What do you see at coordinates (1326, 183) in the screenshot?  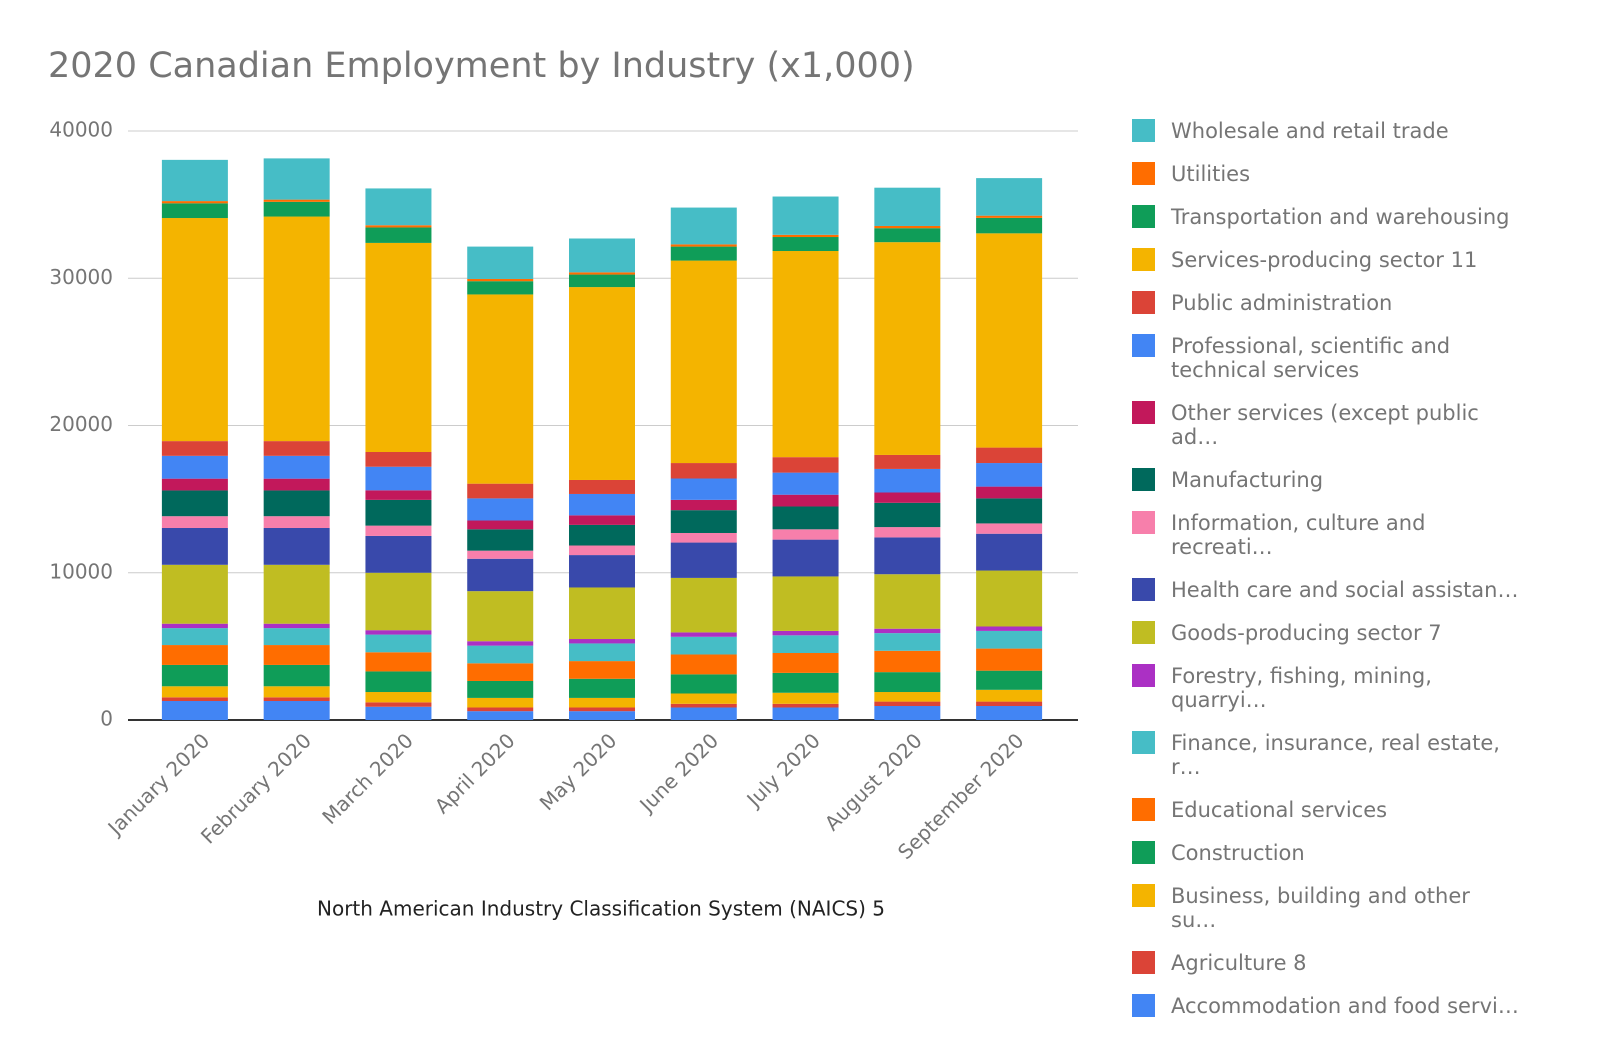 I see `legend-item: Utilities` at bounding box center [1326, 183].